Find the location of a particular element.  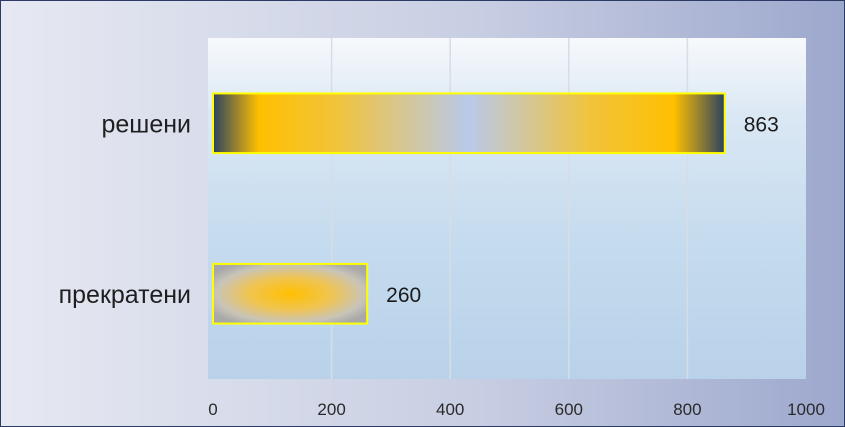

category-label: решени is located at coordinates (146, 124).